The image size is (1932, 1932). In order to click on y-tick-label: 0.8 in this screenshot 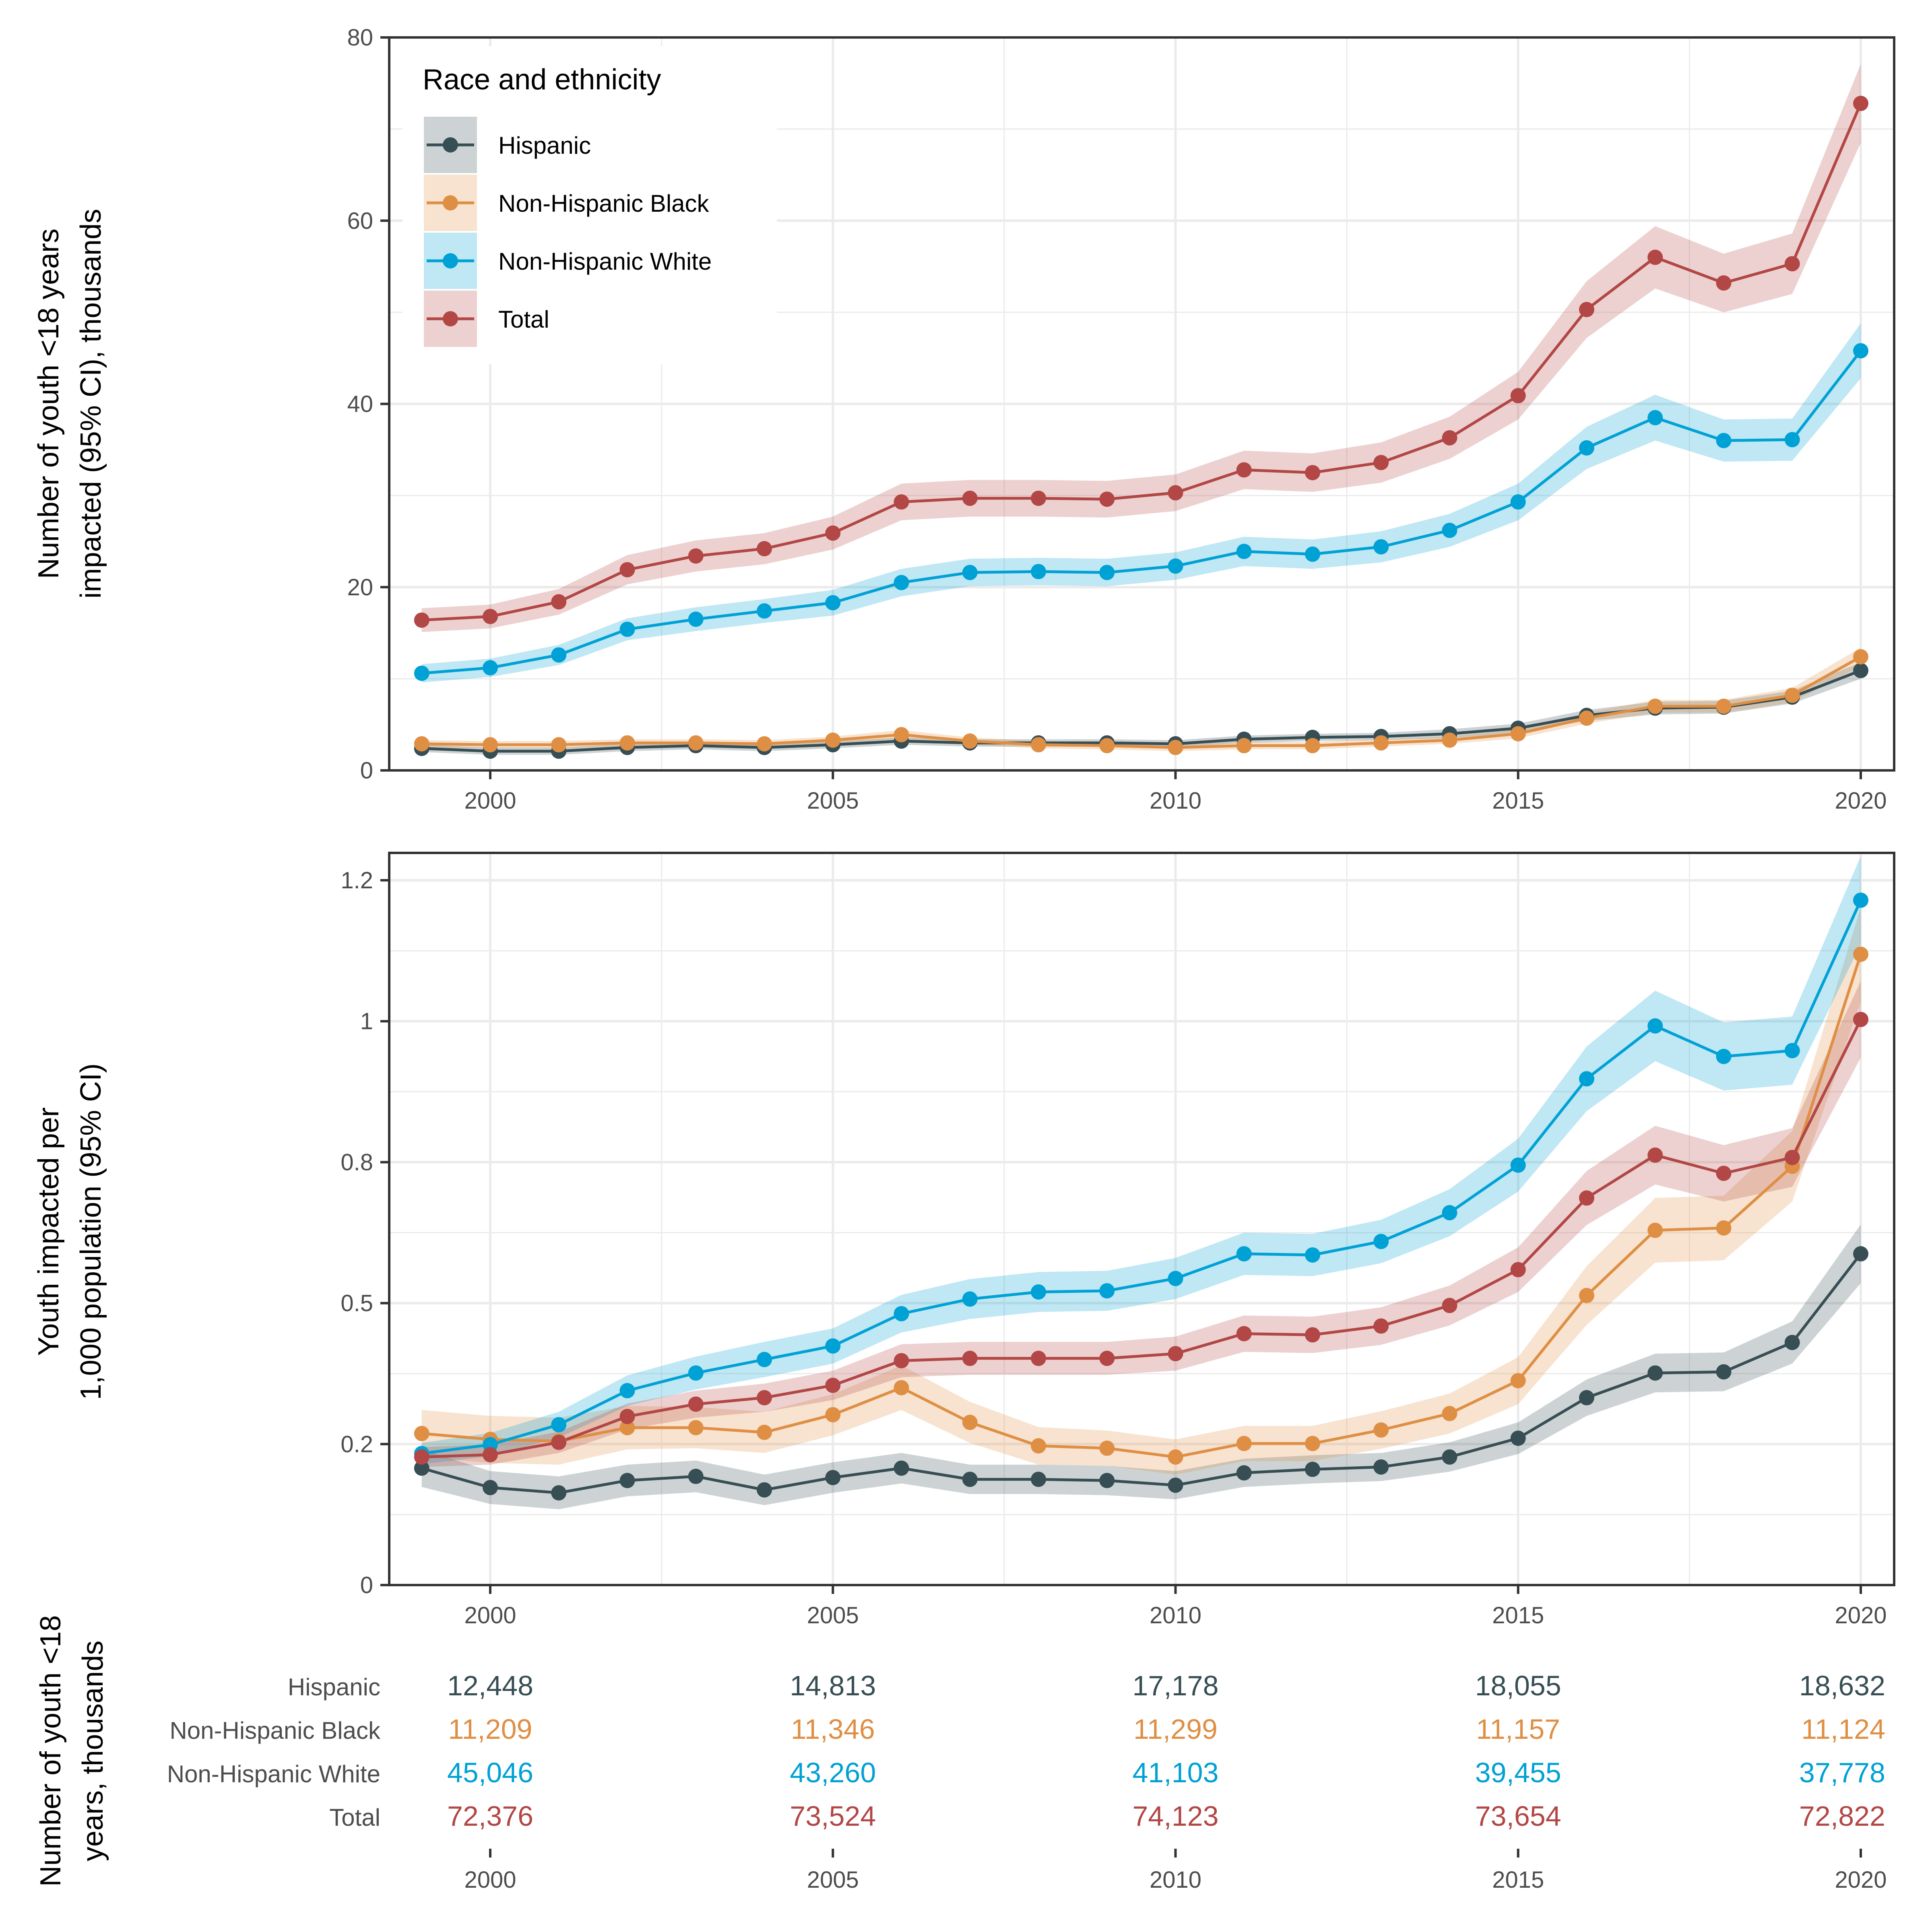, I will do `click(357, 1162)`.